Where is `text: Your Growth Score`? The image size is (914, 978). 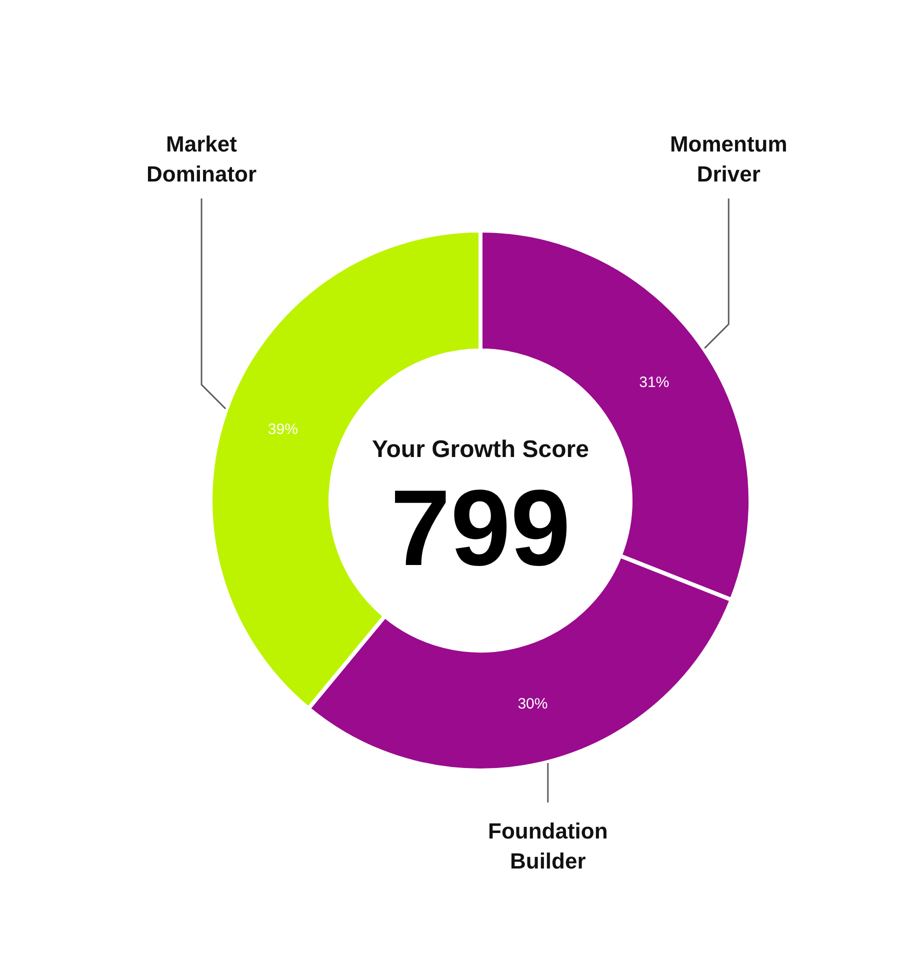
text: Your Growth Score is located at coordinates (480, 449).